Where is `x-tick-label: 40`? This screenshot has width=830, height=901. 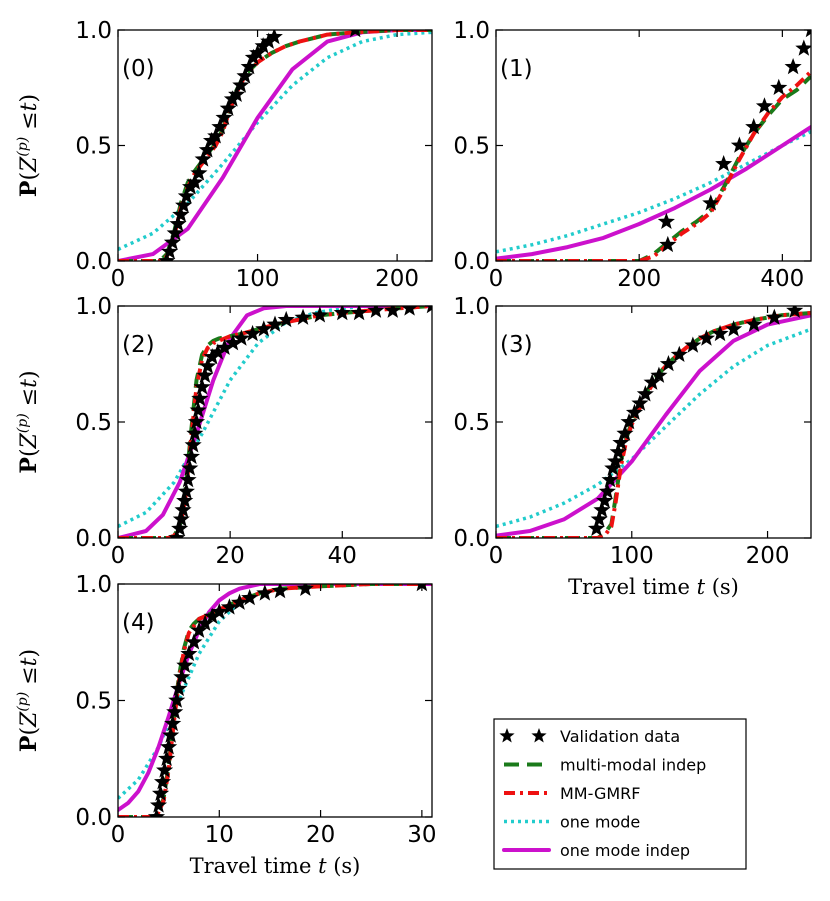
x-tick-label: 40 is located at coordinates (342, 556).